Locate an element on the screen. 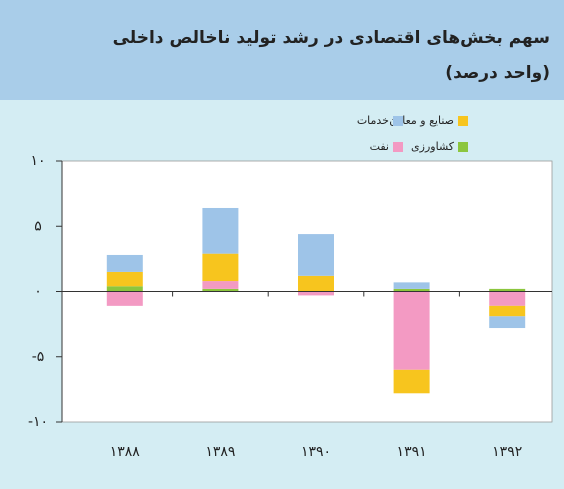  x-tick-label: ۱۳۹۰ is located at coordinates (316, 452).